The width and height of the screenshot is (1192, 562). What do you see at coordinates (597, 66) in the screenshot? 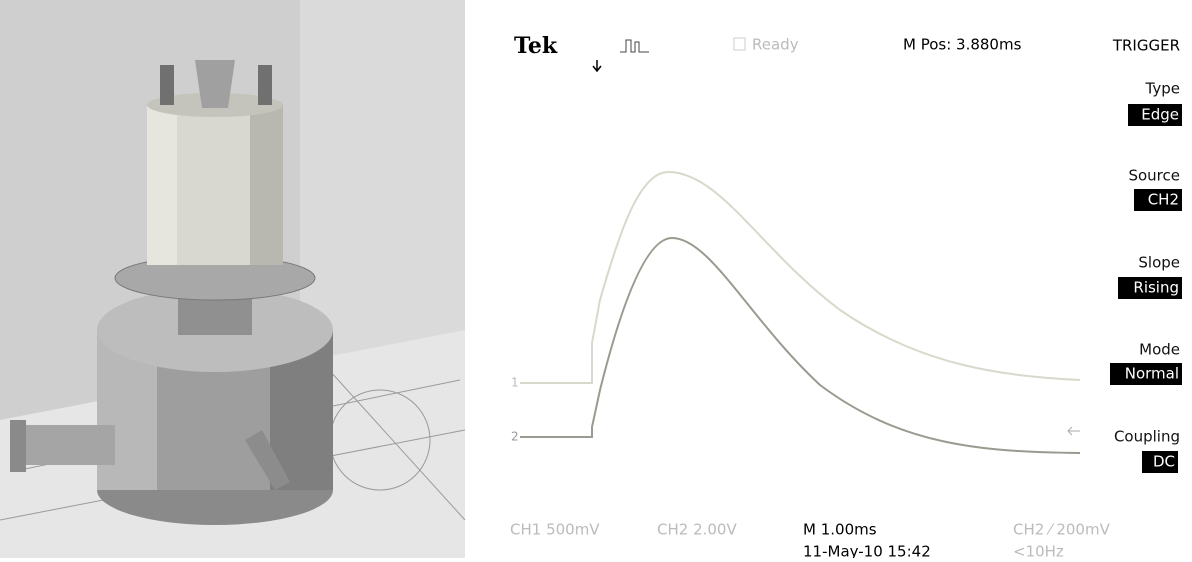
I see `trigger-arrow` at bounding box center [597, 66].